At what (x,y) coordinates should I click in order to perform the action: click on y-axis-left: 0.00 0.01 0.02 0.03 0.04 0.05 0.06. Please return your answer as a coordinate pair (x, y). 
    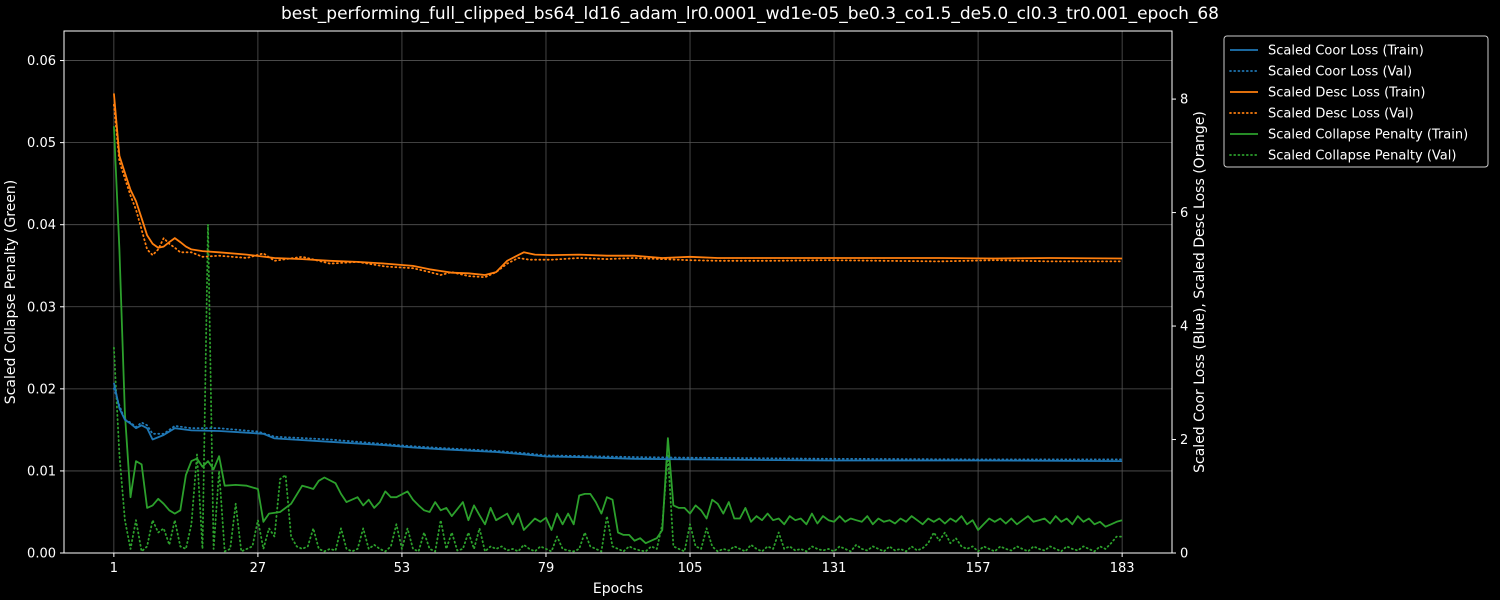
    Looking at the image, I should click on (45, 308).